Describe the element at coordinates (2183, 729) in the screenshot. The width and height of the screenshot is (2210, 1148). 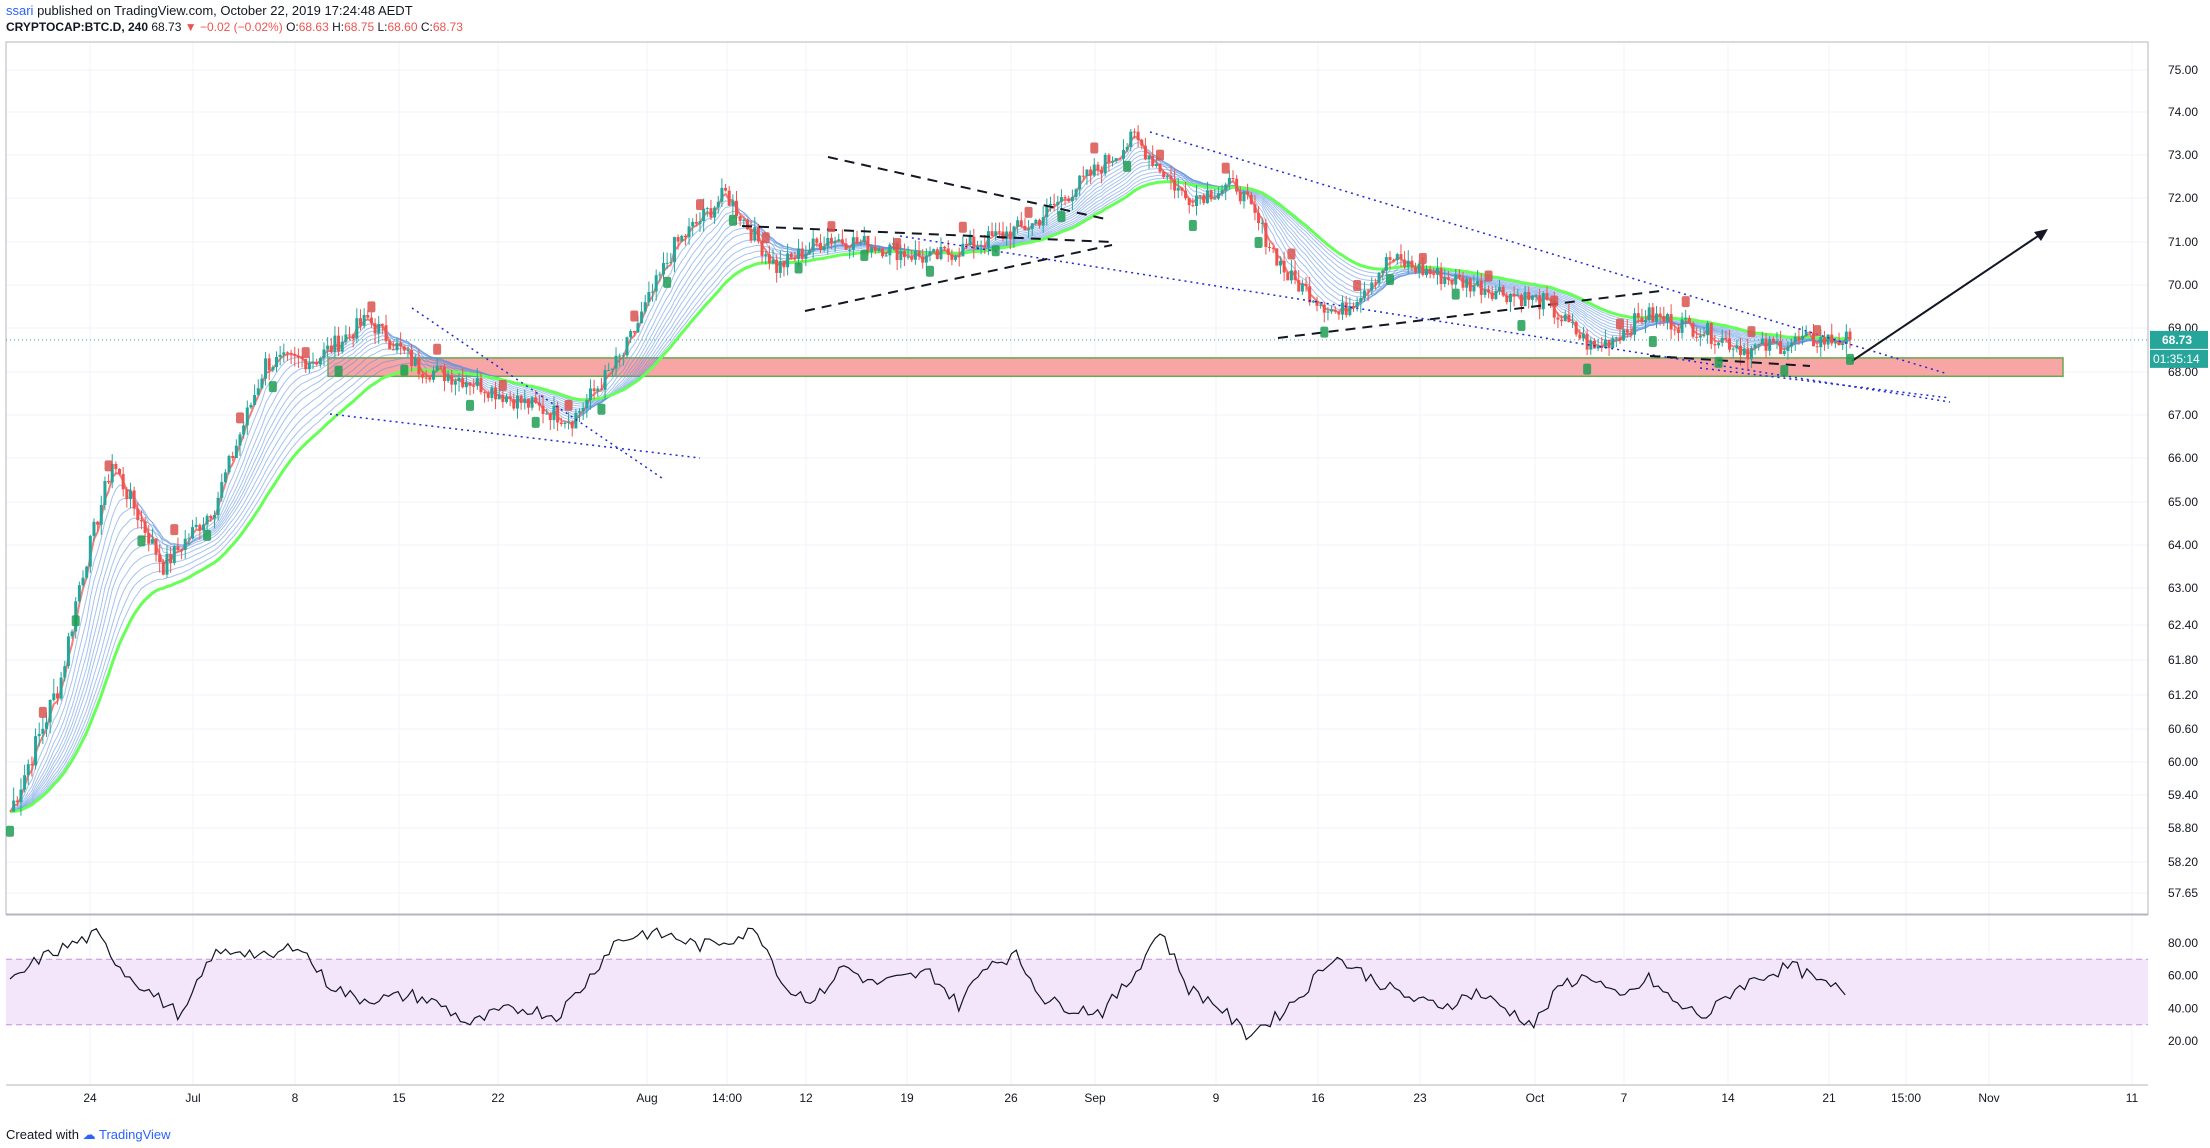
I see `price-tick-label: 60.60` at that location.